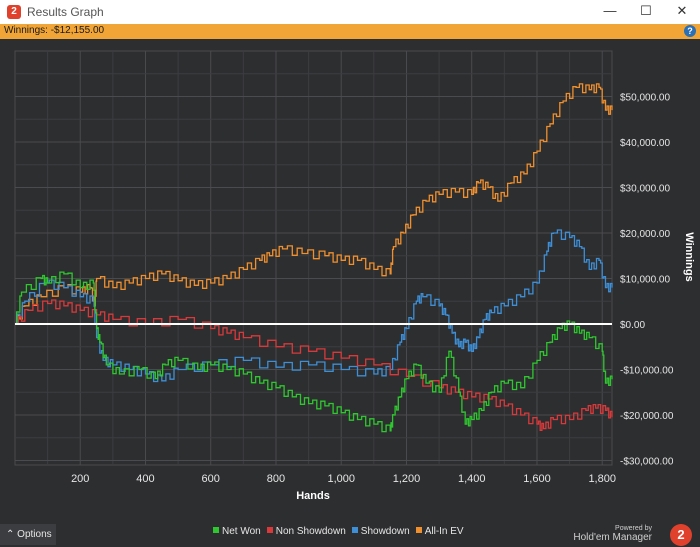 This screenshot has height=547, width=700. What do you see at coordinates (632, 325) in the screenshot?
I see `y-tick-label: $0.00` at bounding box center [632, 325].